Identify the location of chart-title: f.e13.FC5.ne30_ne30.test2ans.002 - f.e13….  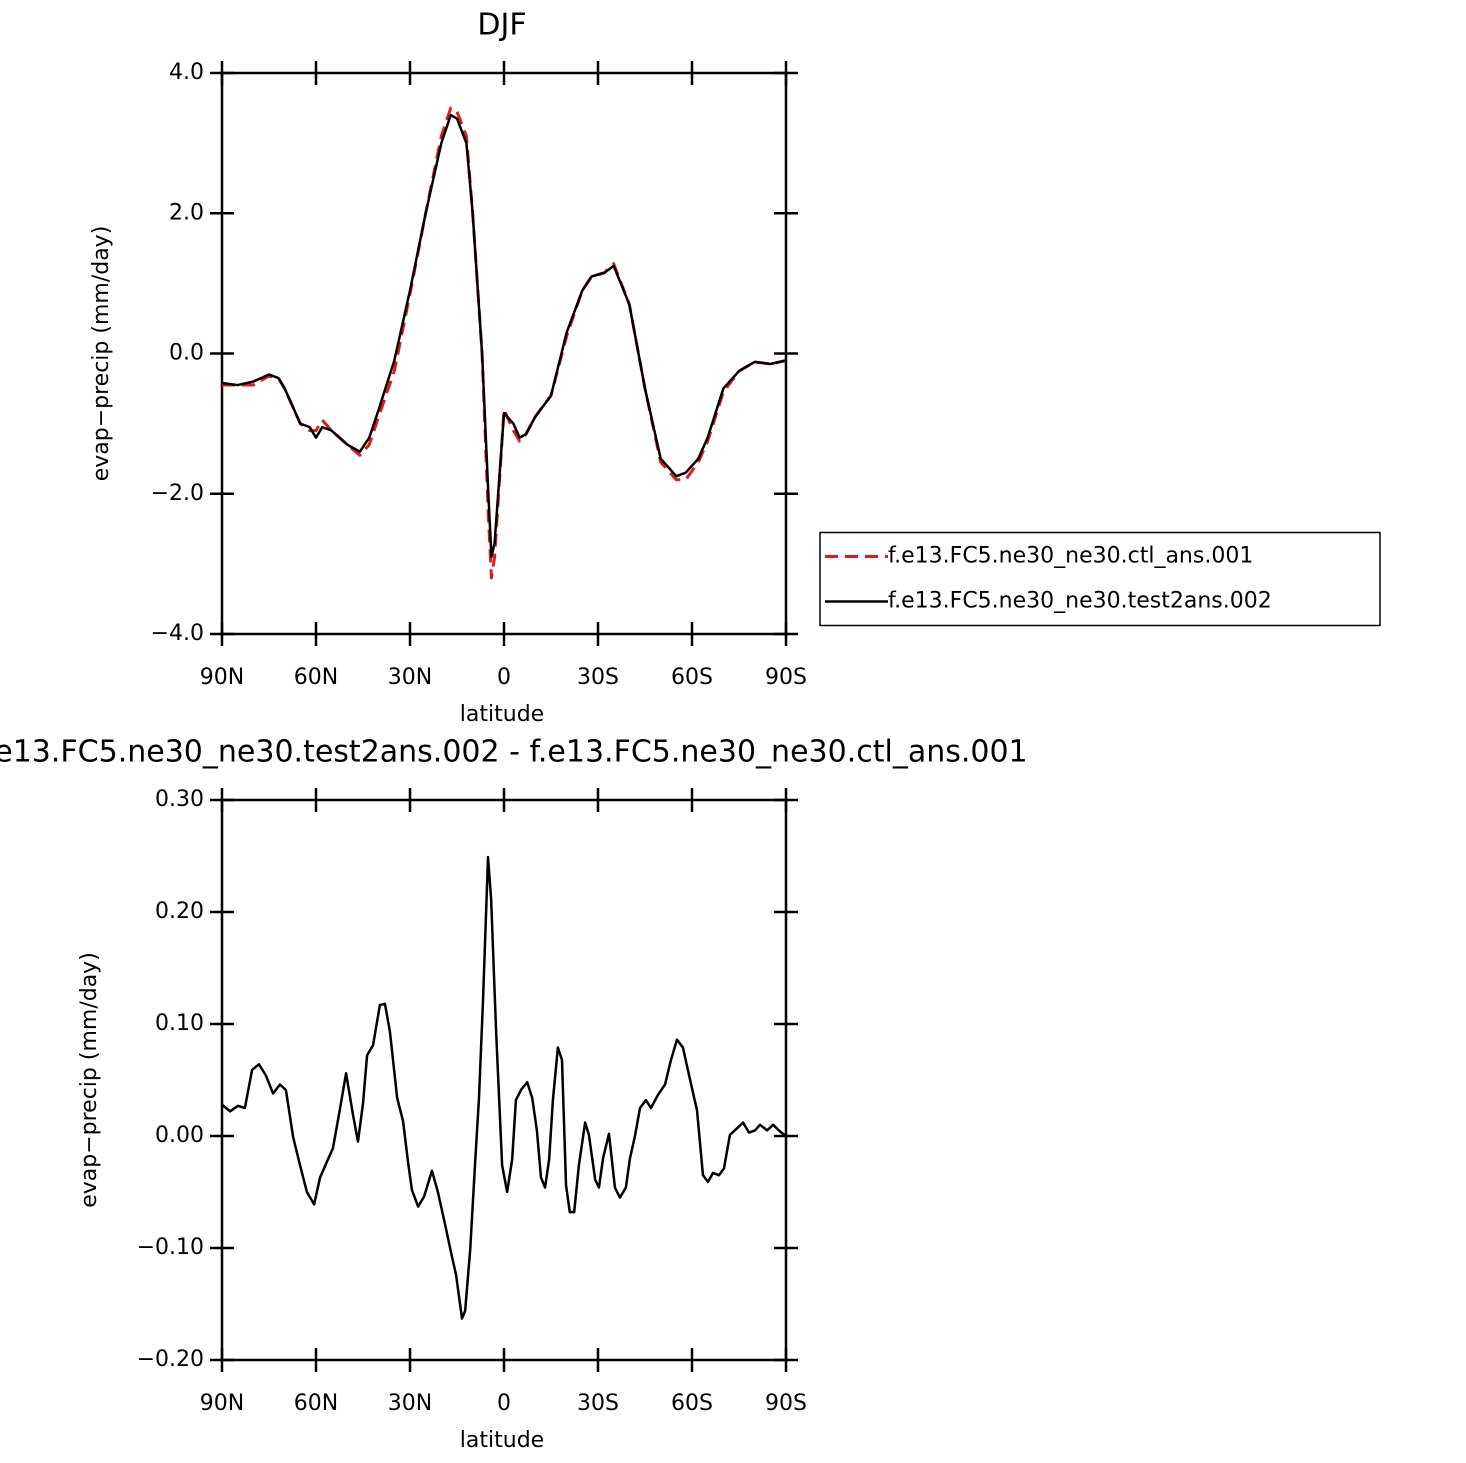
(514, 752).